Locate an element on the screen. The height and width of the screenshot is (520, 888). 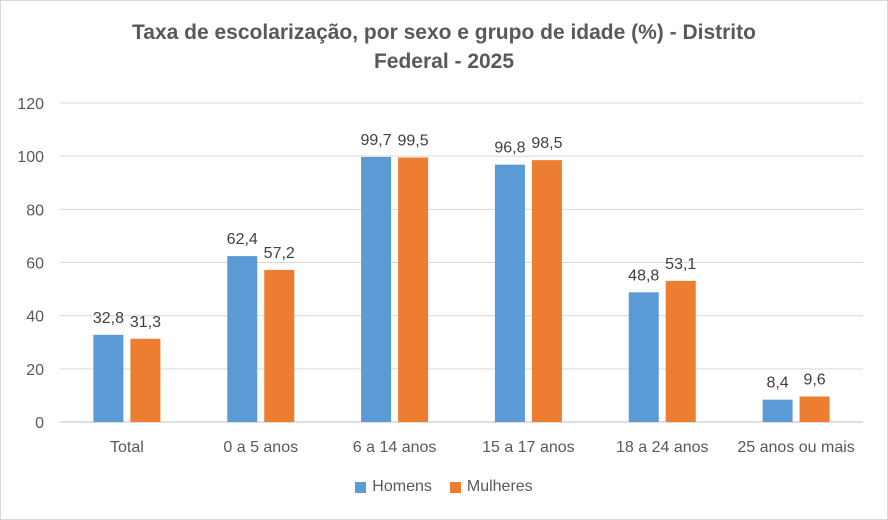
legend-item-homens: Homens is located at coordinates (393, 487).